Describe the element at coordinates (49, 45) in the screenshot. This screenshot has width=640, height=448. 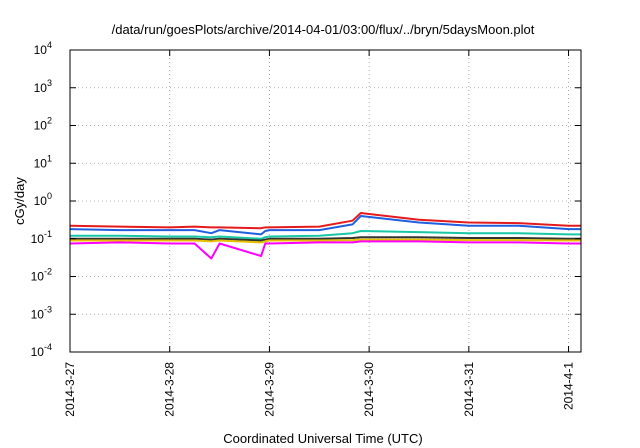
I see `y-tick-exponent: 4` at that location.